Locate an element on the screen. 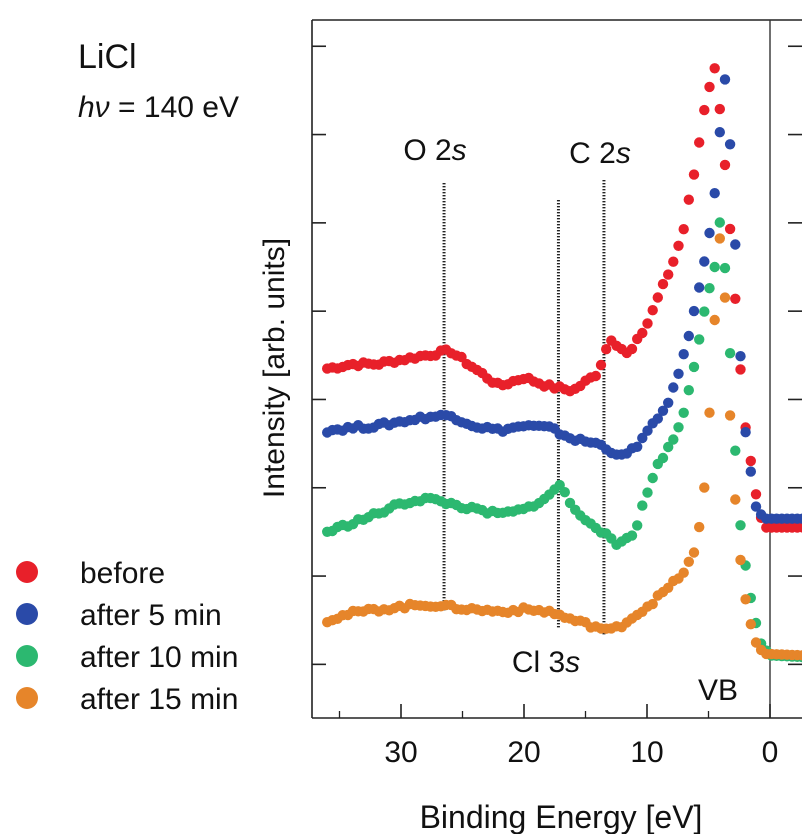  reference-line-label-element: Cl 3 is located at coordinates (538, 662).